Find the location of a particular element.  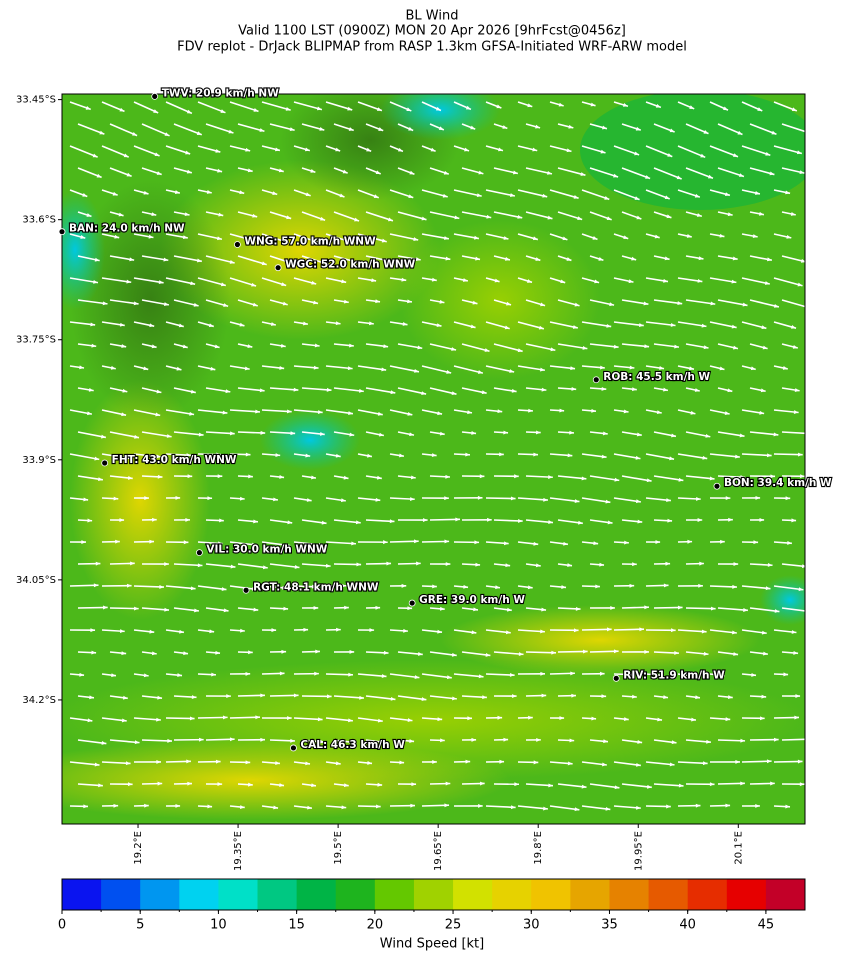

station-label: ROB: 45.5 km/h W is located at coordinates (656, 377).